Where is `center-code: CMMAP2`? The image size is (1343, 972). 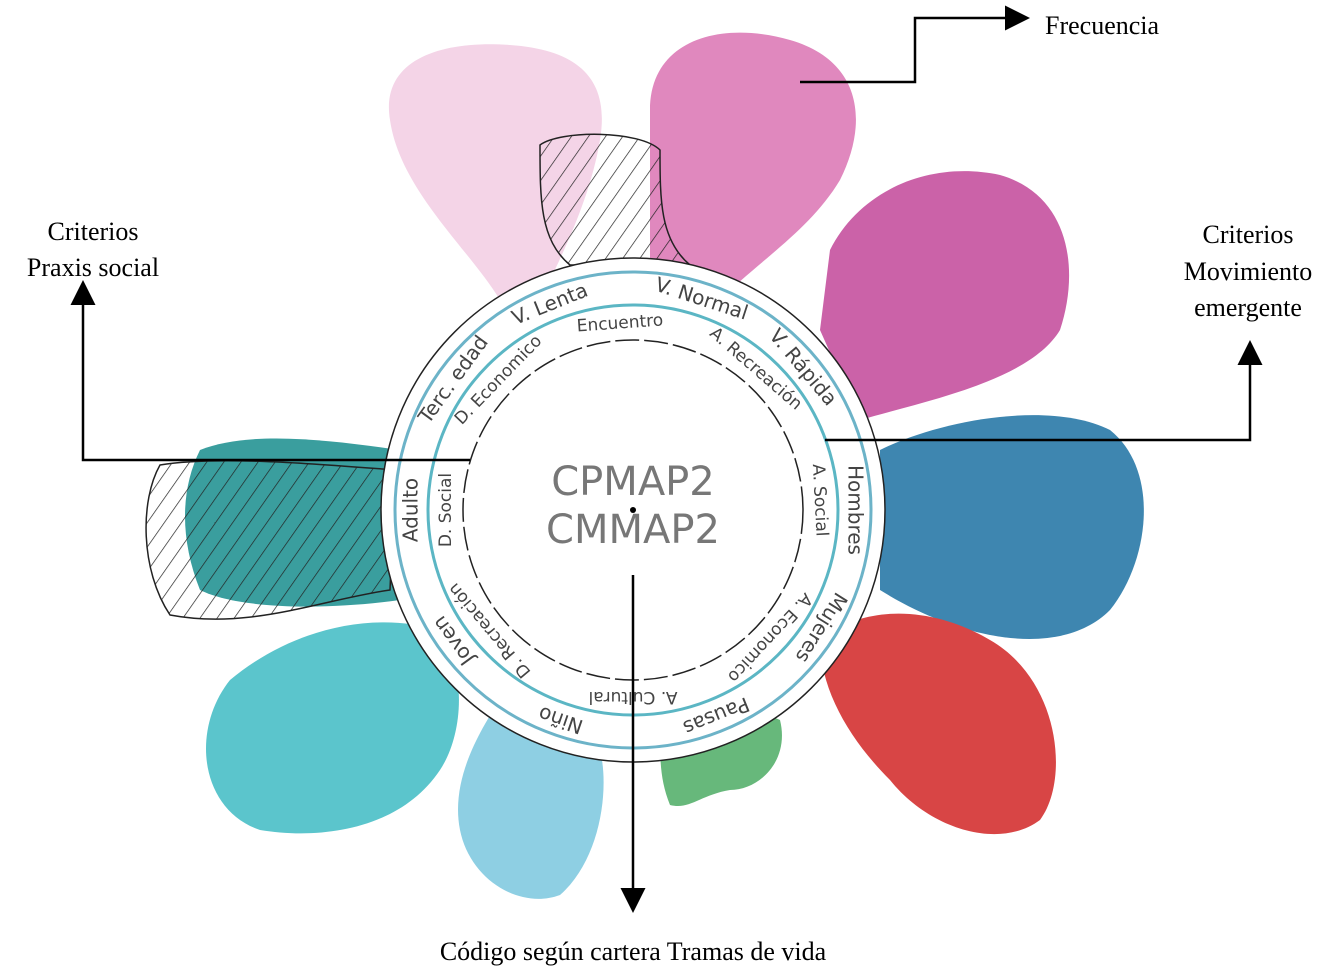 center-code: CMMAP2 is located at coordinates (633, 530).